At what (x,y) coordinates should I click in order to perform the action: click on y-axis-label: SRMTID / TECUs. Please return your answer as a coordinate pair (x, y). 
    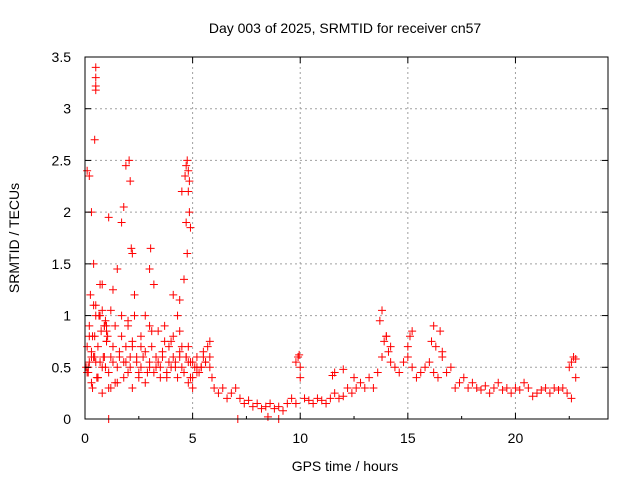
    Looking at the image, I should click on (14, 238).